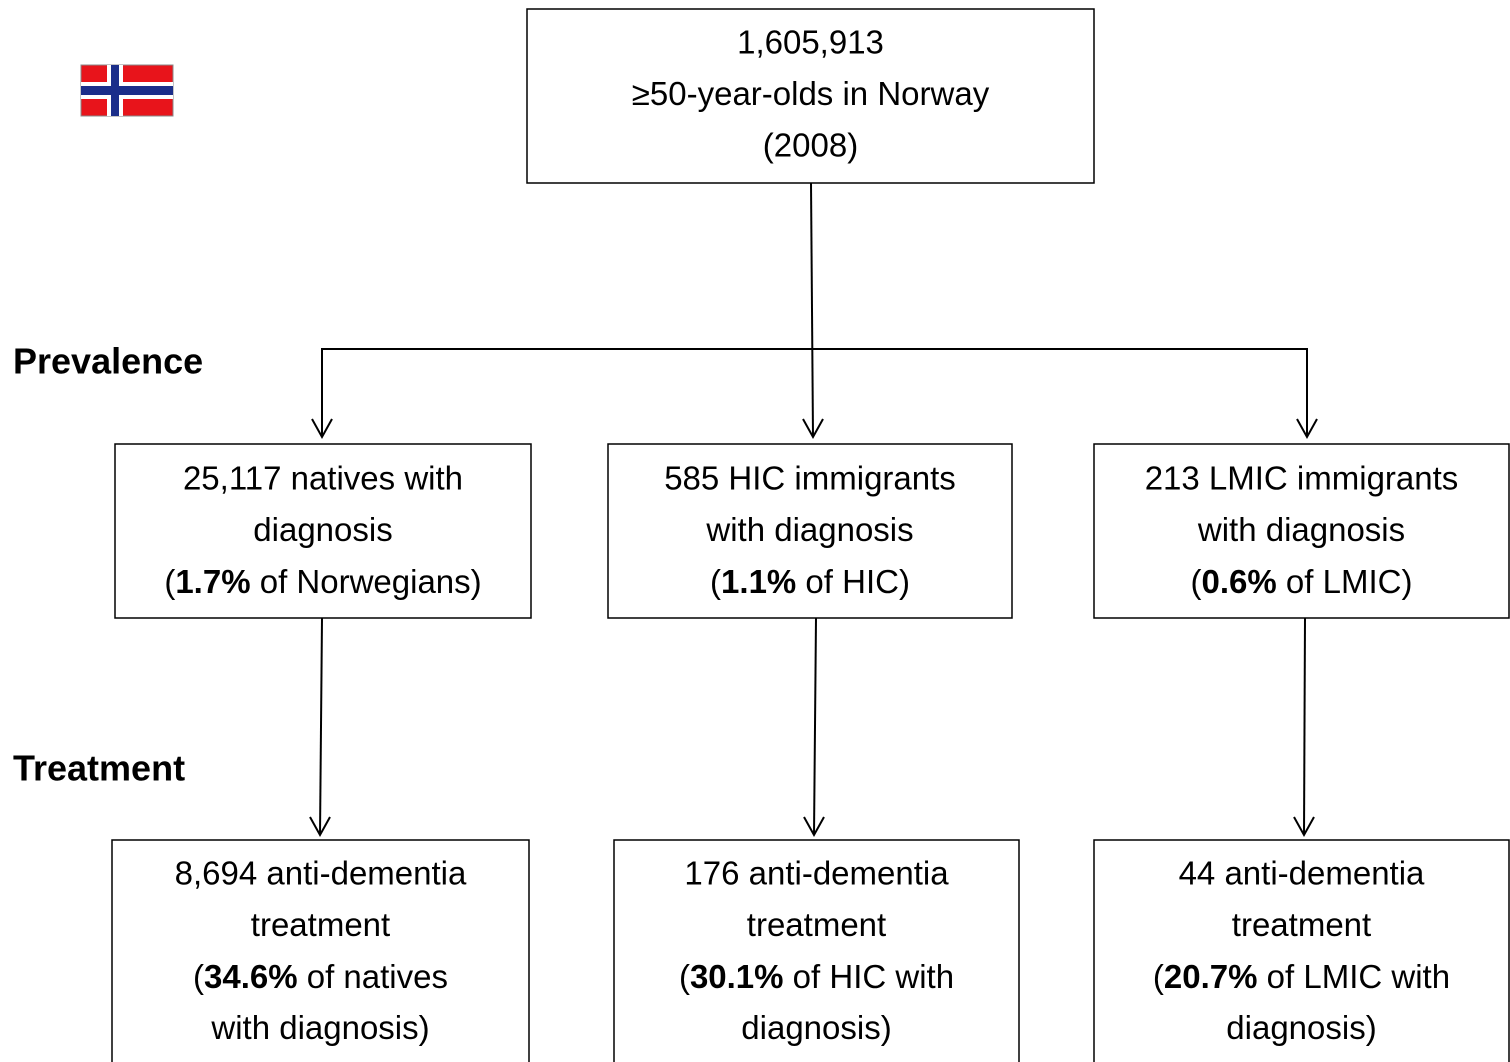 Image resolution: width=1510 pixels, height=1062 pixels. Describe the element at coordinates (737, 976) in the screenshot. I see `bold-percent: 30.1%` at that location.